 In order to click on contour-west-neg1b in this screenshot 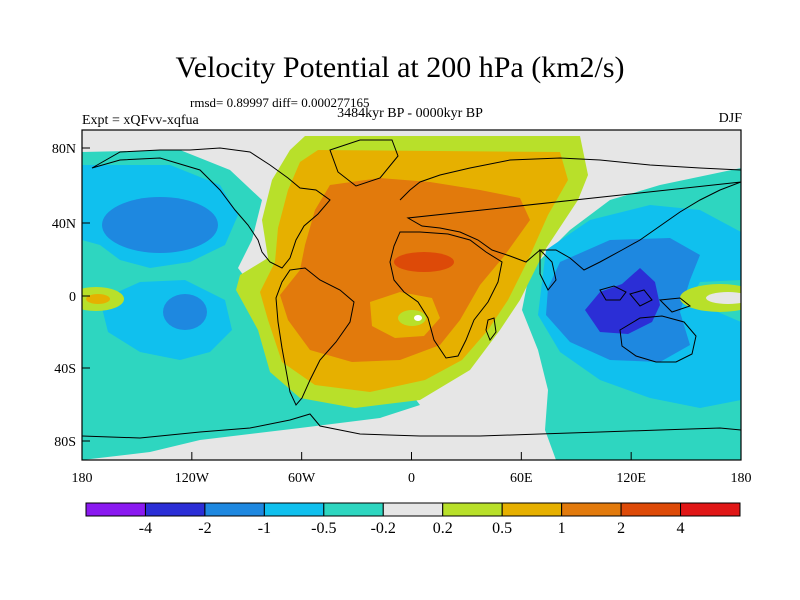, I will do `click(185, 312)`.